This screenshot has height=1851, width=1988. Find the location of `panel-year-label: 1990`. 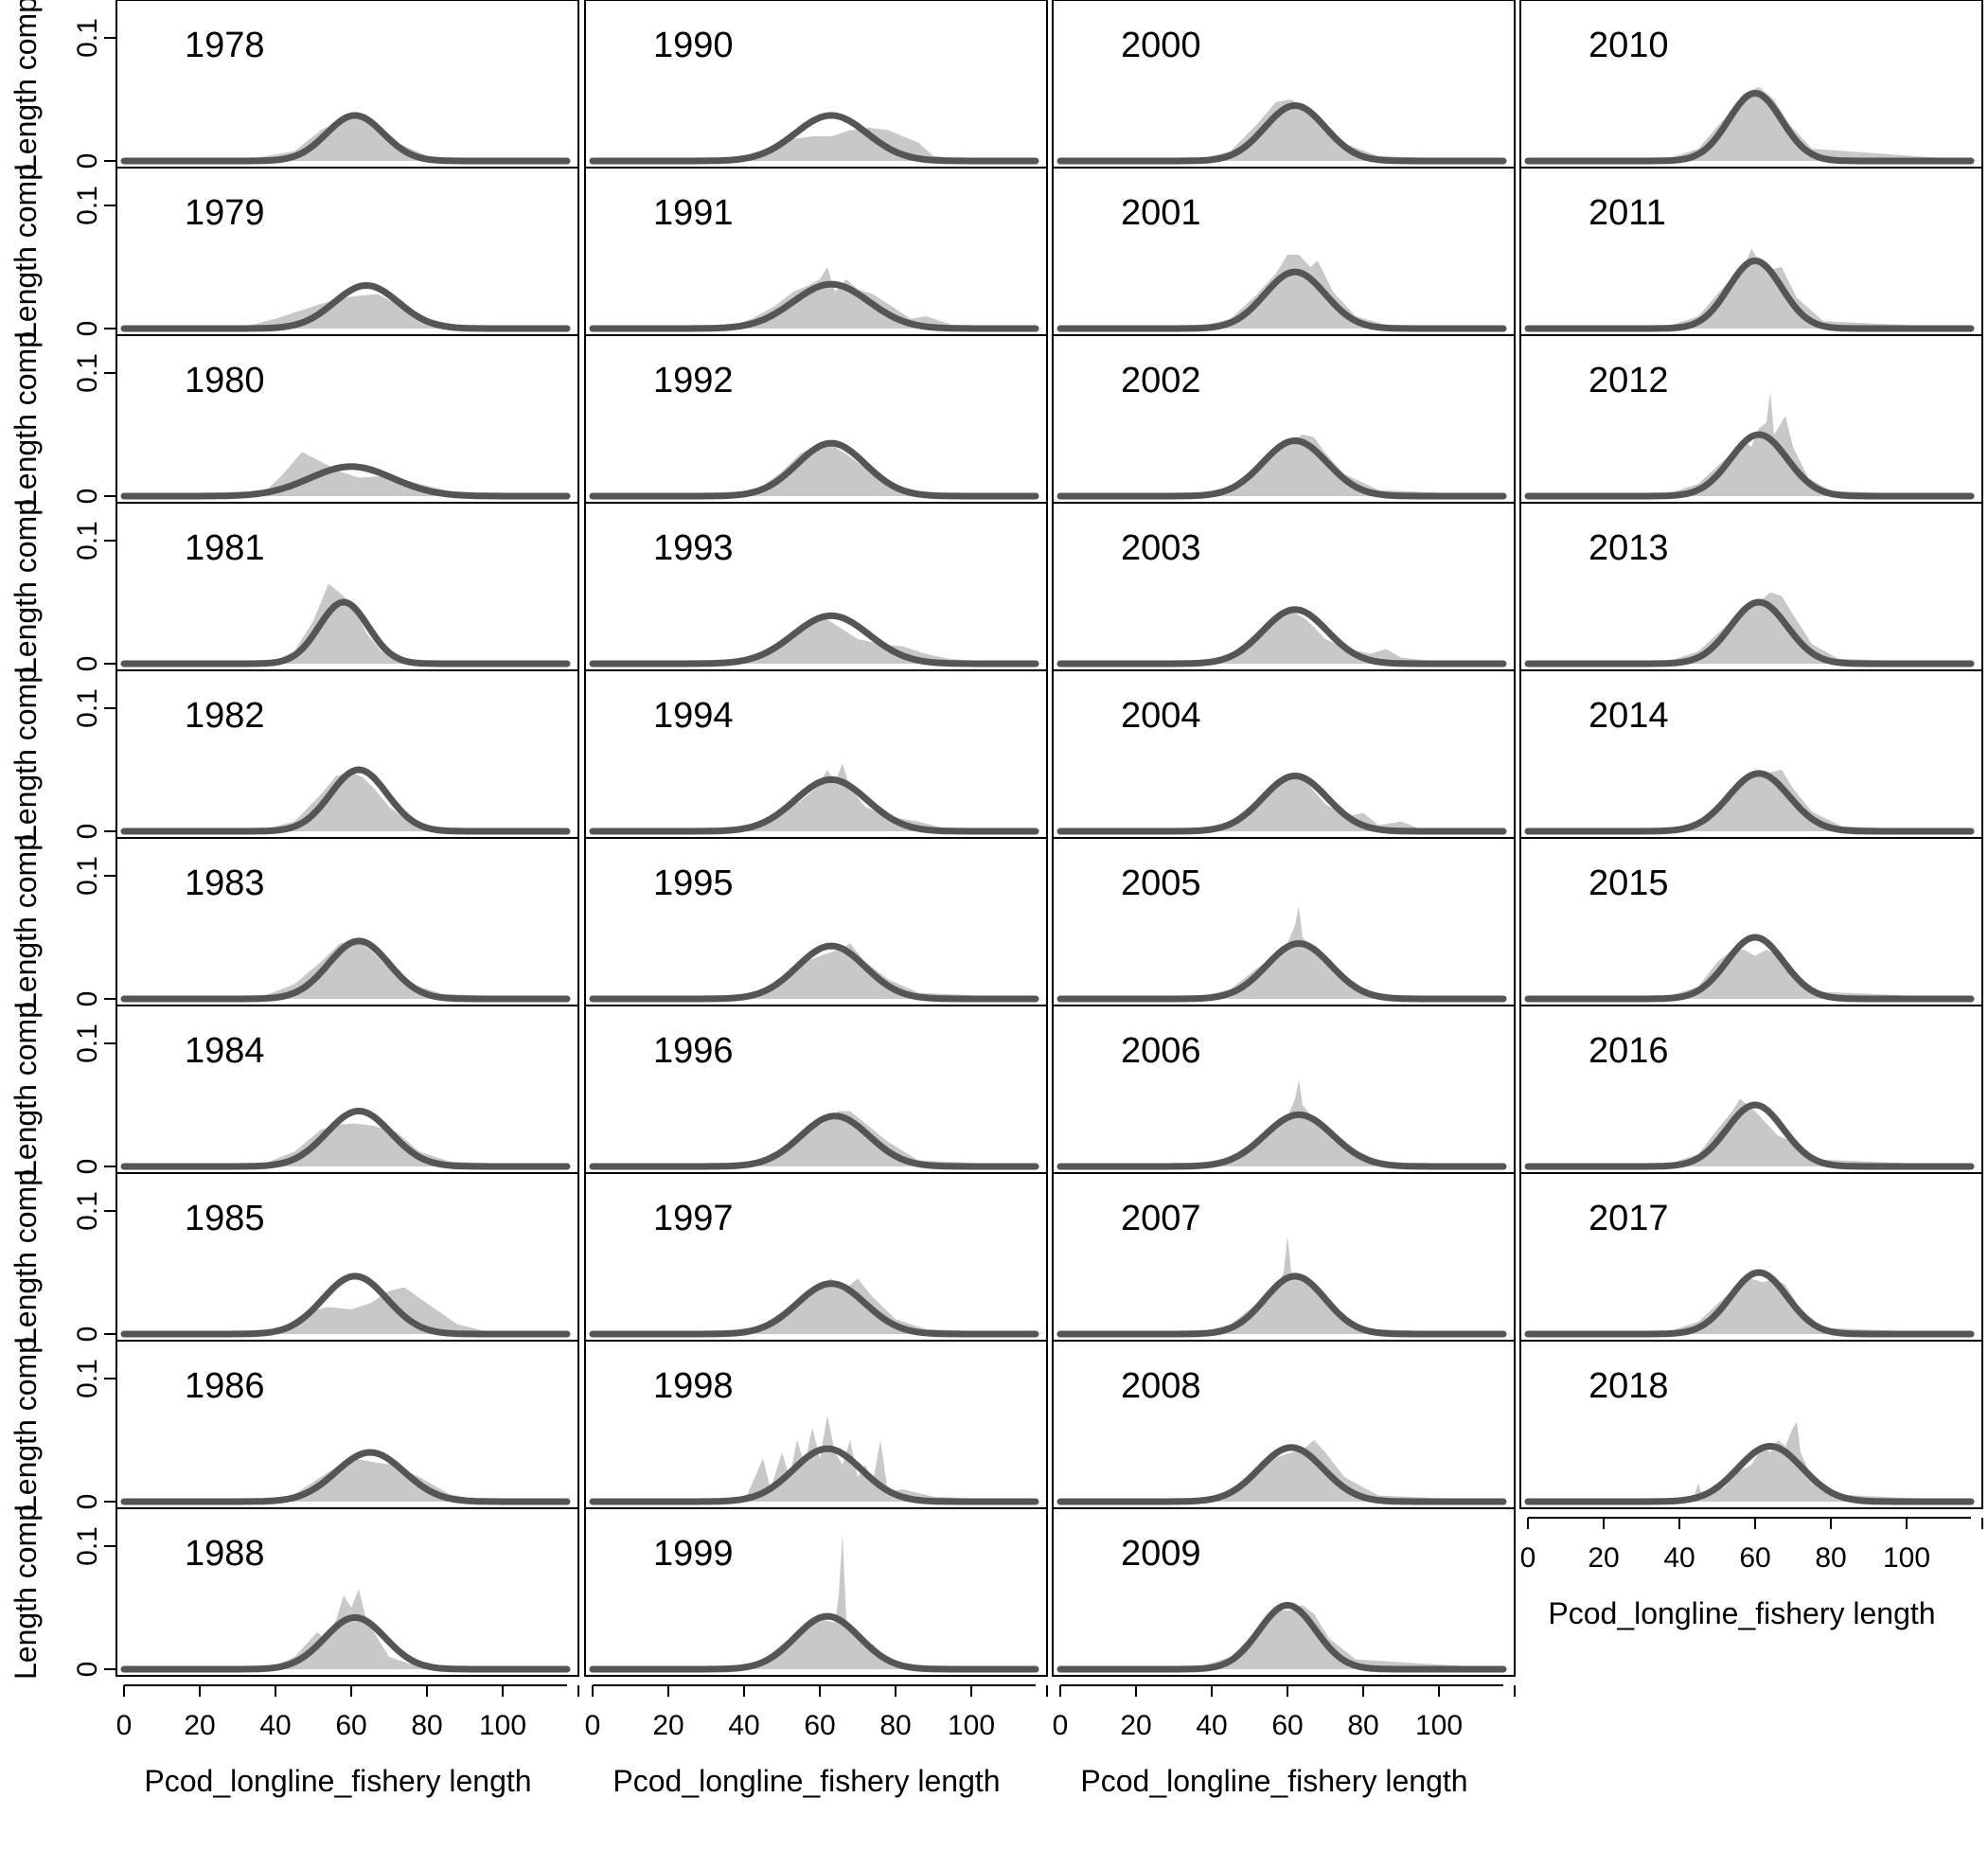

panel-year-label: 1990 is located at coordinates (693, 45).